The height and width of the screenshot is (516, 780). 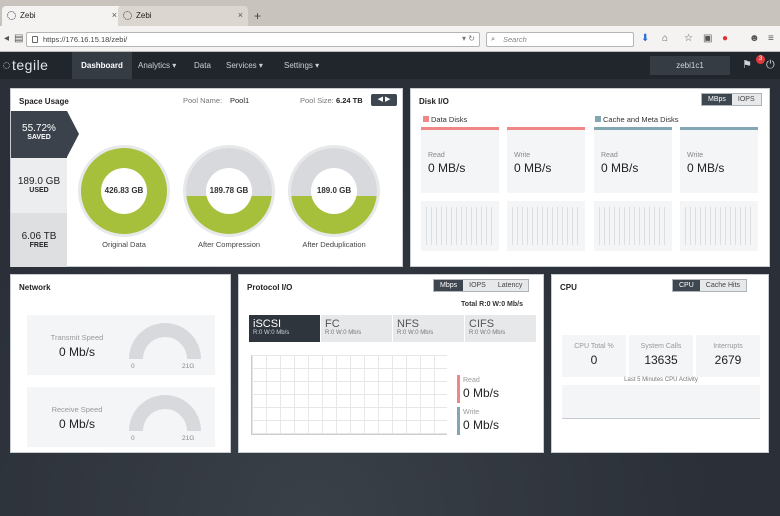 What do you see at coordinates (157, 65) in the screenshot?
I see `nav-analytics: Analytics ▾` at bounding box center [157, 65].